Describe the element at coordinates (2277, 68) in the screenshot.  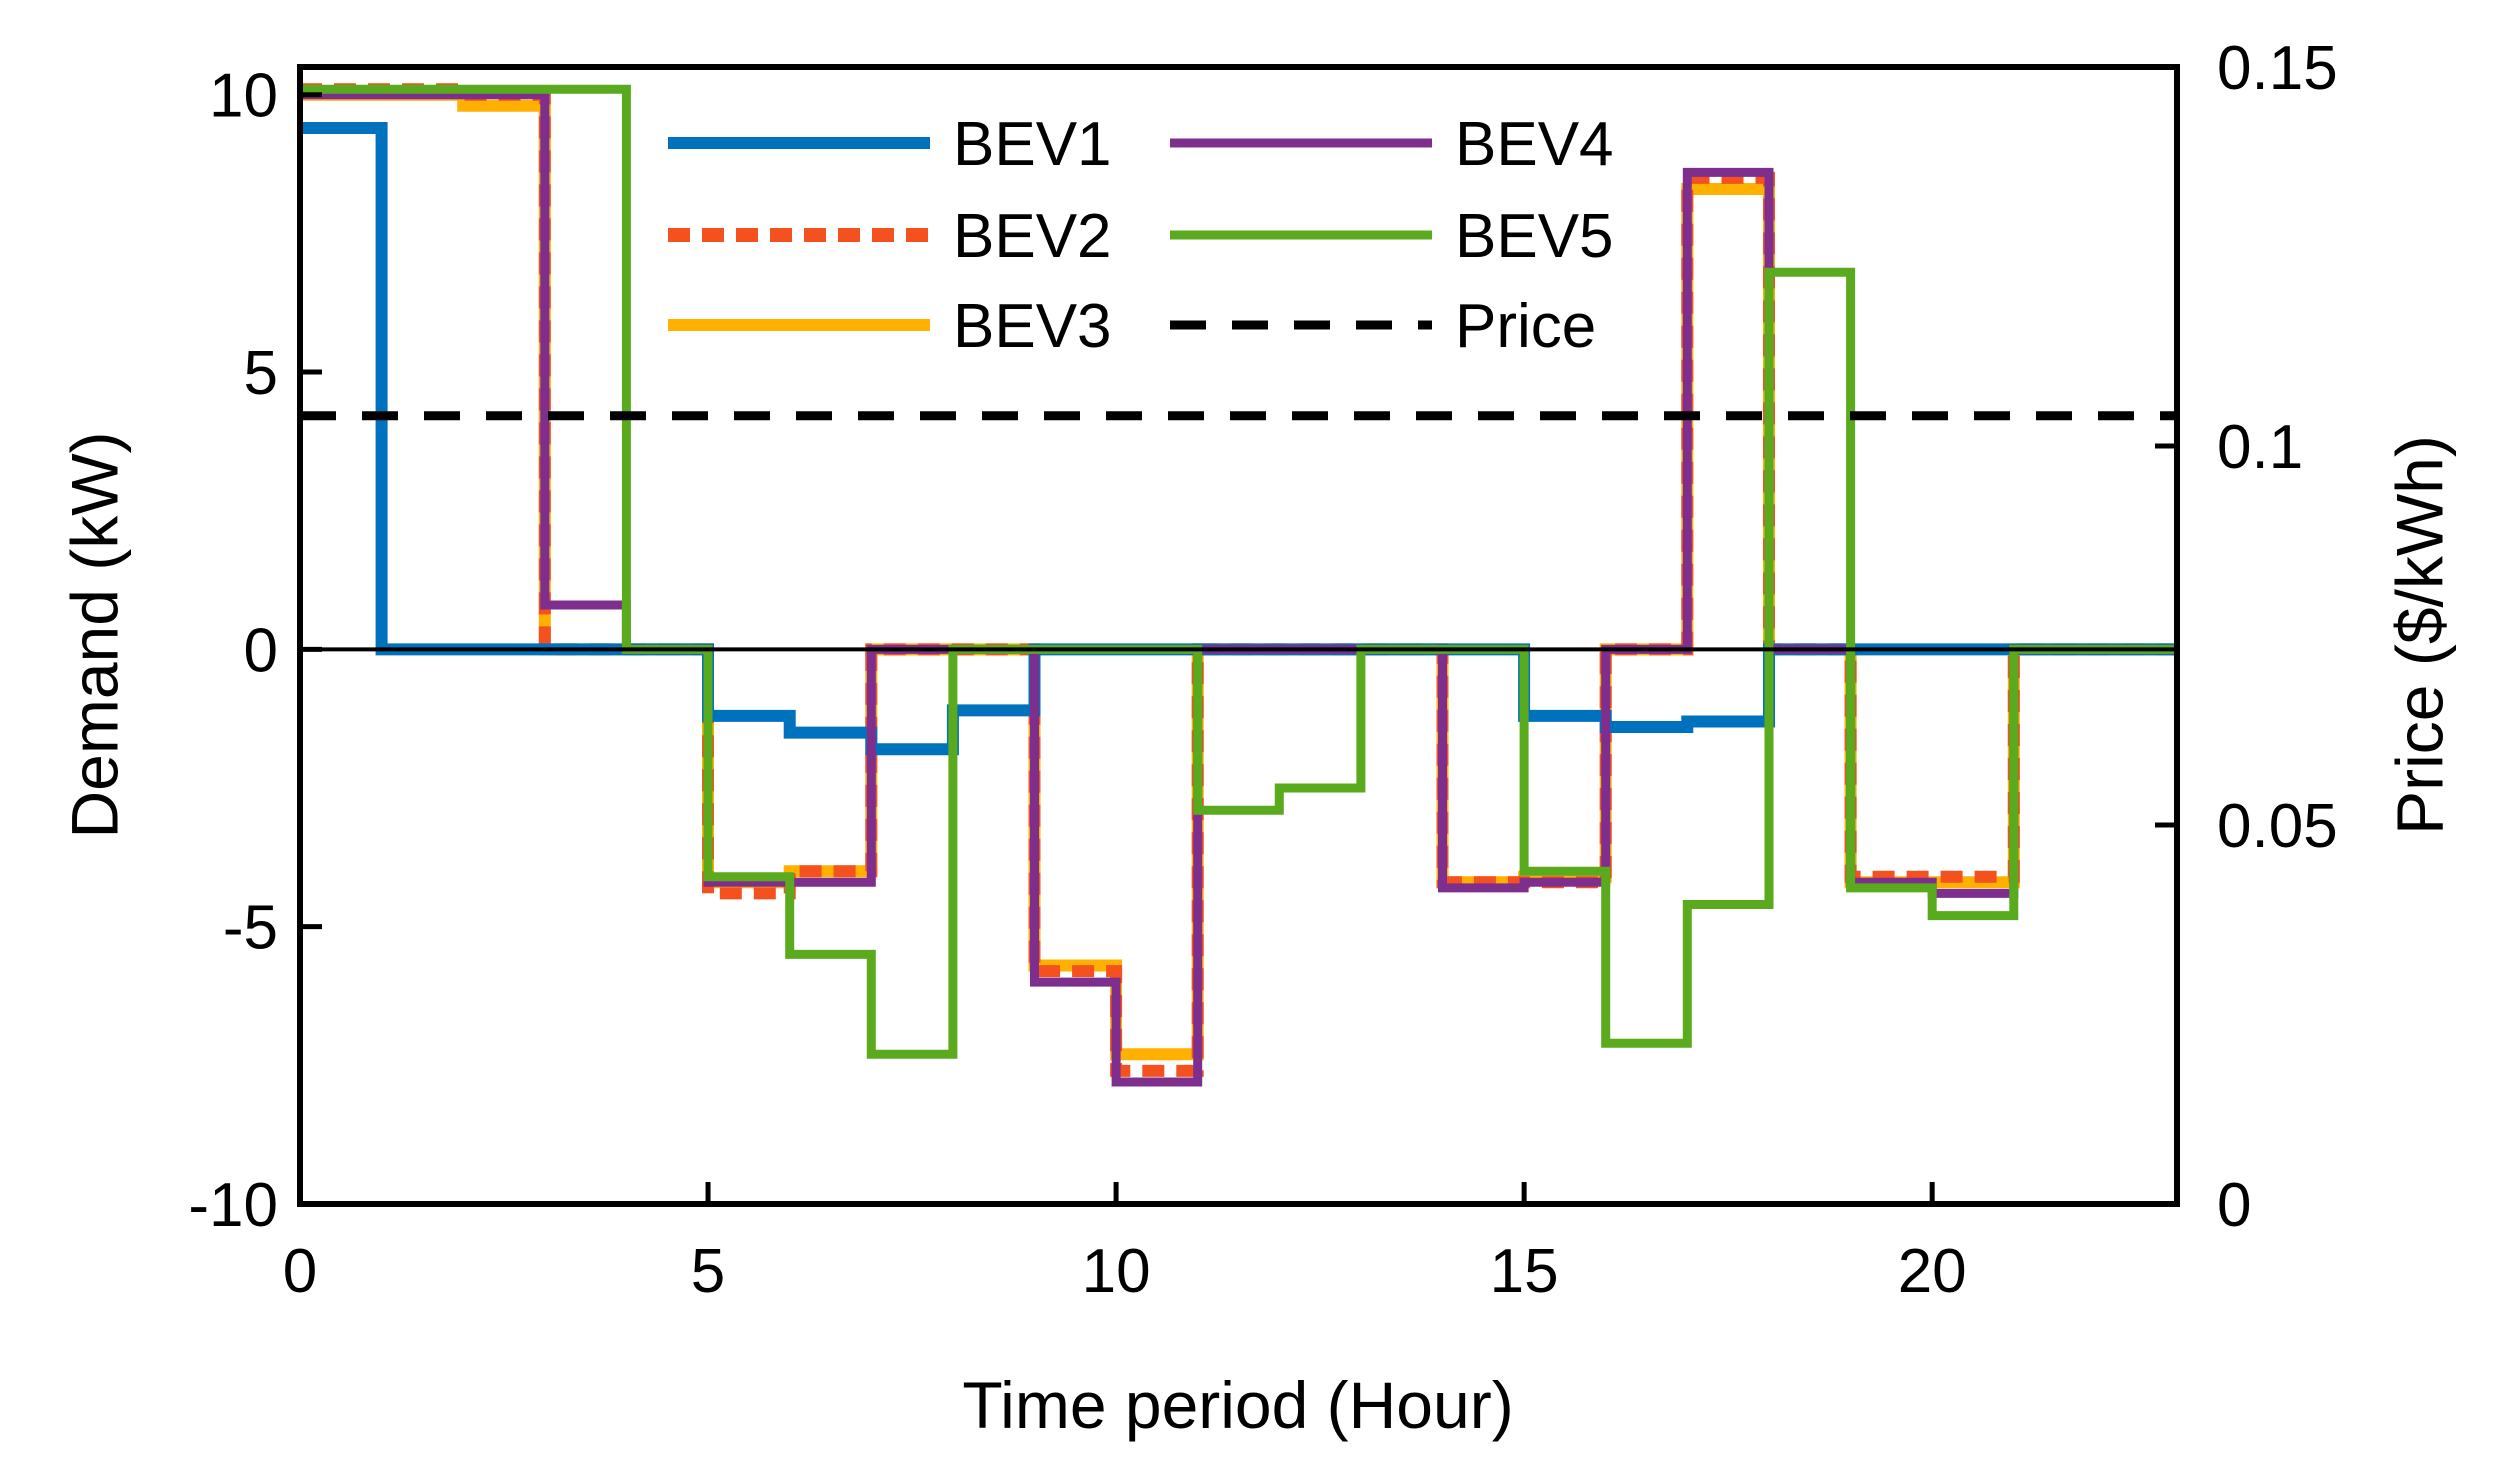
I see `y2-tick-label: 0.15` at that location.